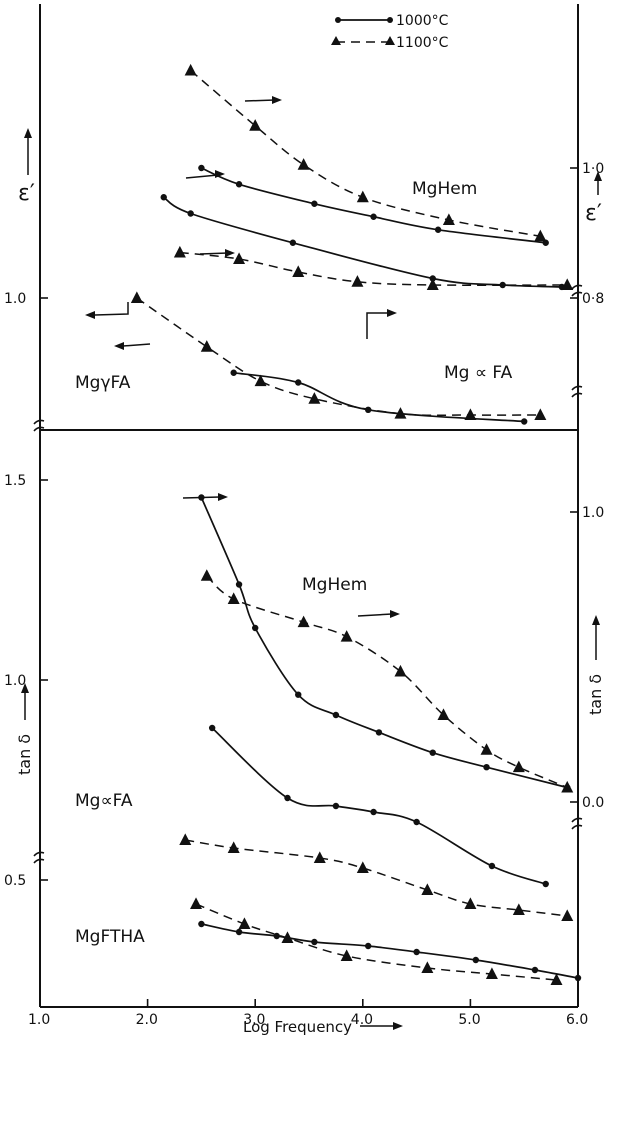 The image size is (618, 1137). Describe the element at coordinates (390, 20) in the screenshot. I see `legend-dot-right` at that location.